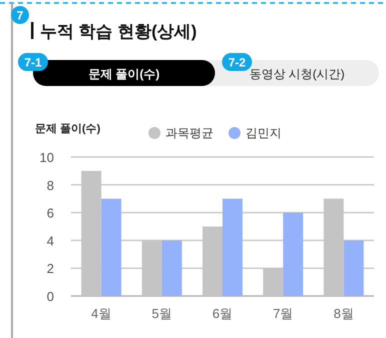 This screenshot has width=386, height=338. Describe the element at coordinates (297, 74) in the screenshot. I see `text: 동영상 시청(시간)` at that location.